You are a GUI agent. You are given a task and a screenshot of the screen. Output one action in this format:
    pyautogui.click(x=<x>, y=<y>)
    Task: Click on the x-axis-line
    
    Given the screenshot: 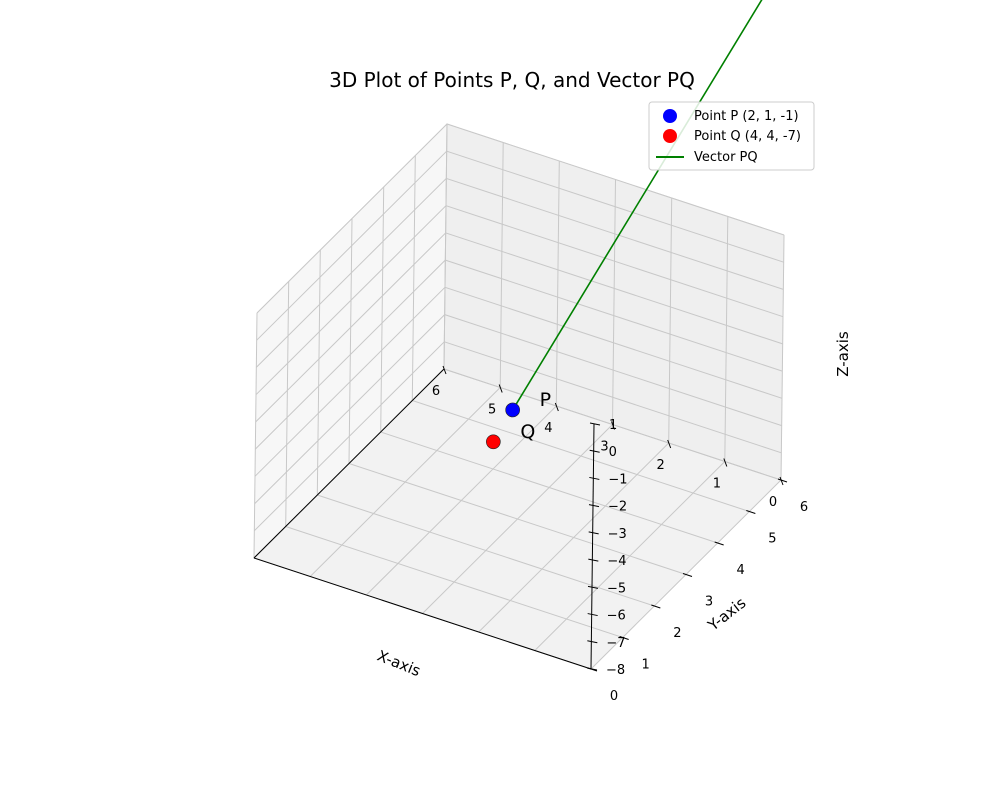 What is the action you would take?
    pyautogui.click(x=422, y=613)
    